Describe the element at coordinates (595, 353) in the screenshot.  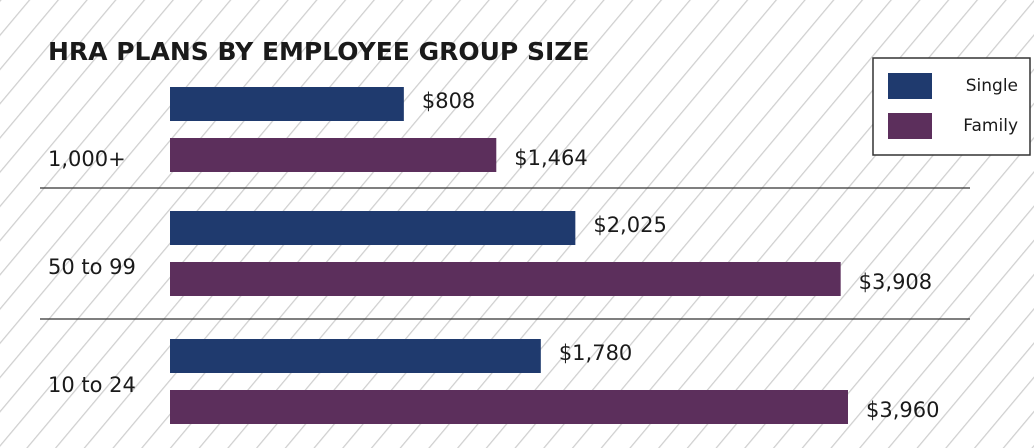
I see `value-label: $1,780` at that location.